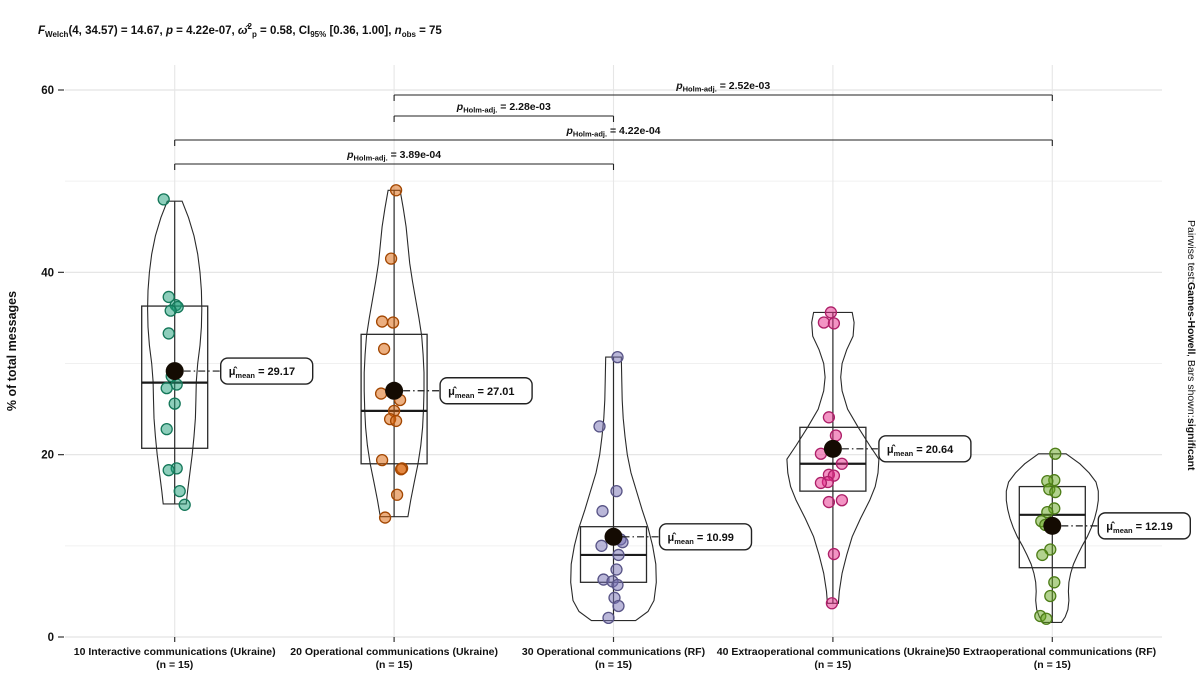  I want to click on mean-label: μ̂mean = 10.99, so click(701, 539).